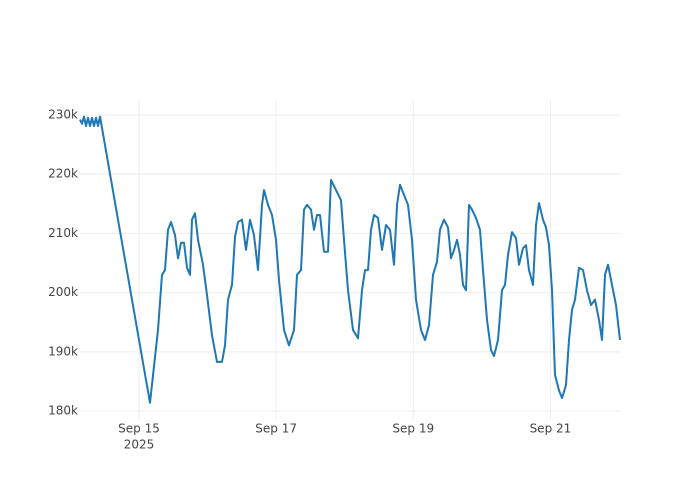 The height and width of the screenshot is (500, 700). What do you see at coordinates (63, 233) in the screenshot?
I see `y-tick-label: 210k` at bounding box center [63, 233].